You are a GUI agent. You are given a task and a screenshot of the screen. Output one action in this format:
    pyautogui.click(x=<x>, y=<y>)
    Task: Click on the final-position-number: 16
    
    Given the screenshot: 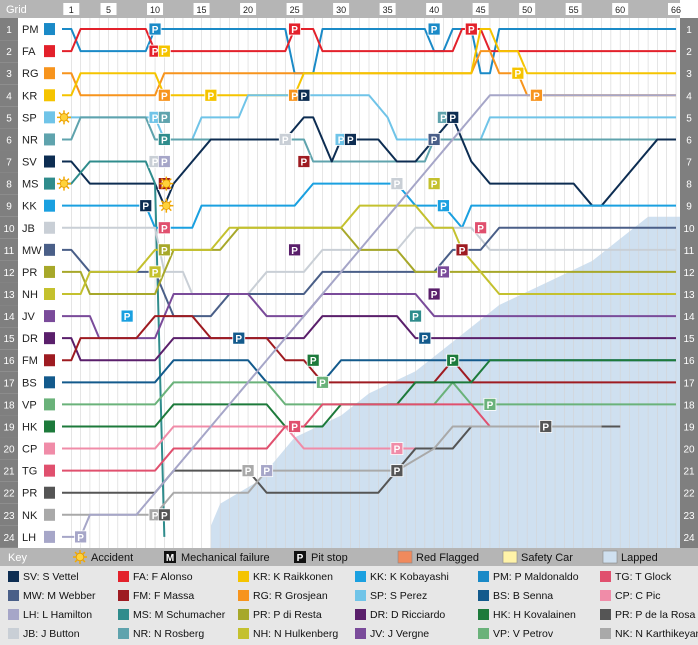 What is the action you would take?
    pyautogui.click(x=689, y=361)
    